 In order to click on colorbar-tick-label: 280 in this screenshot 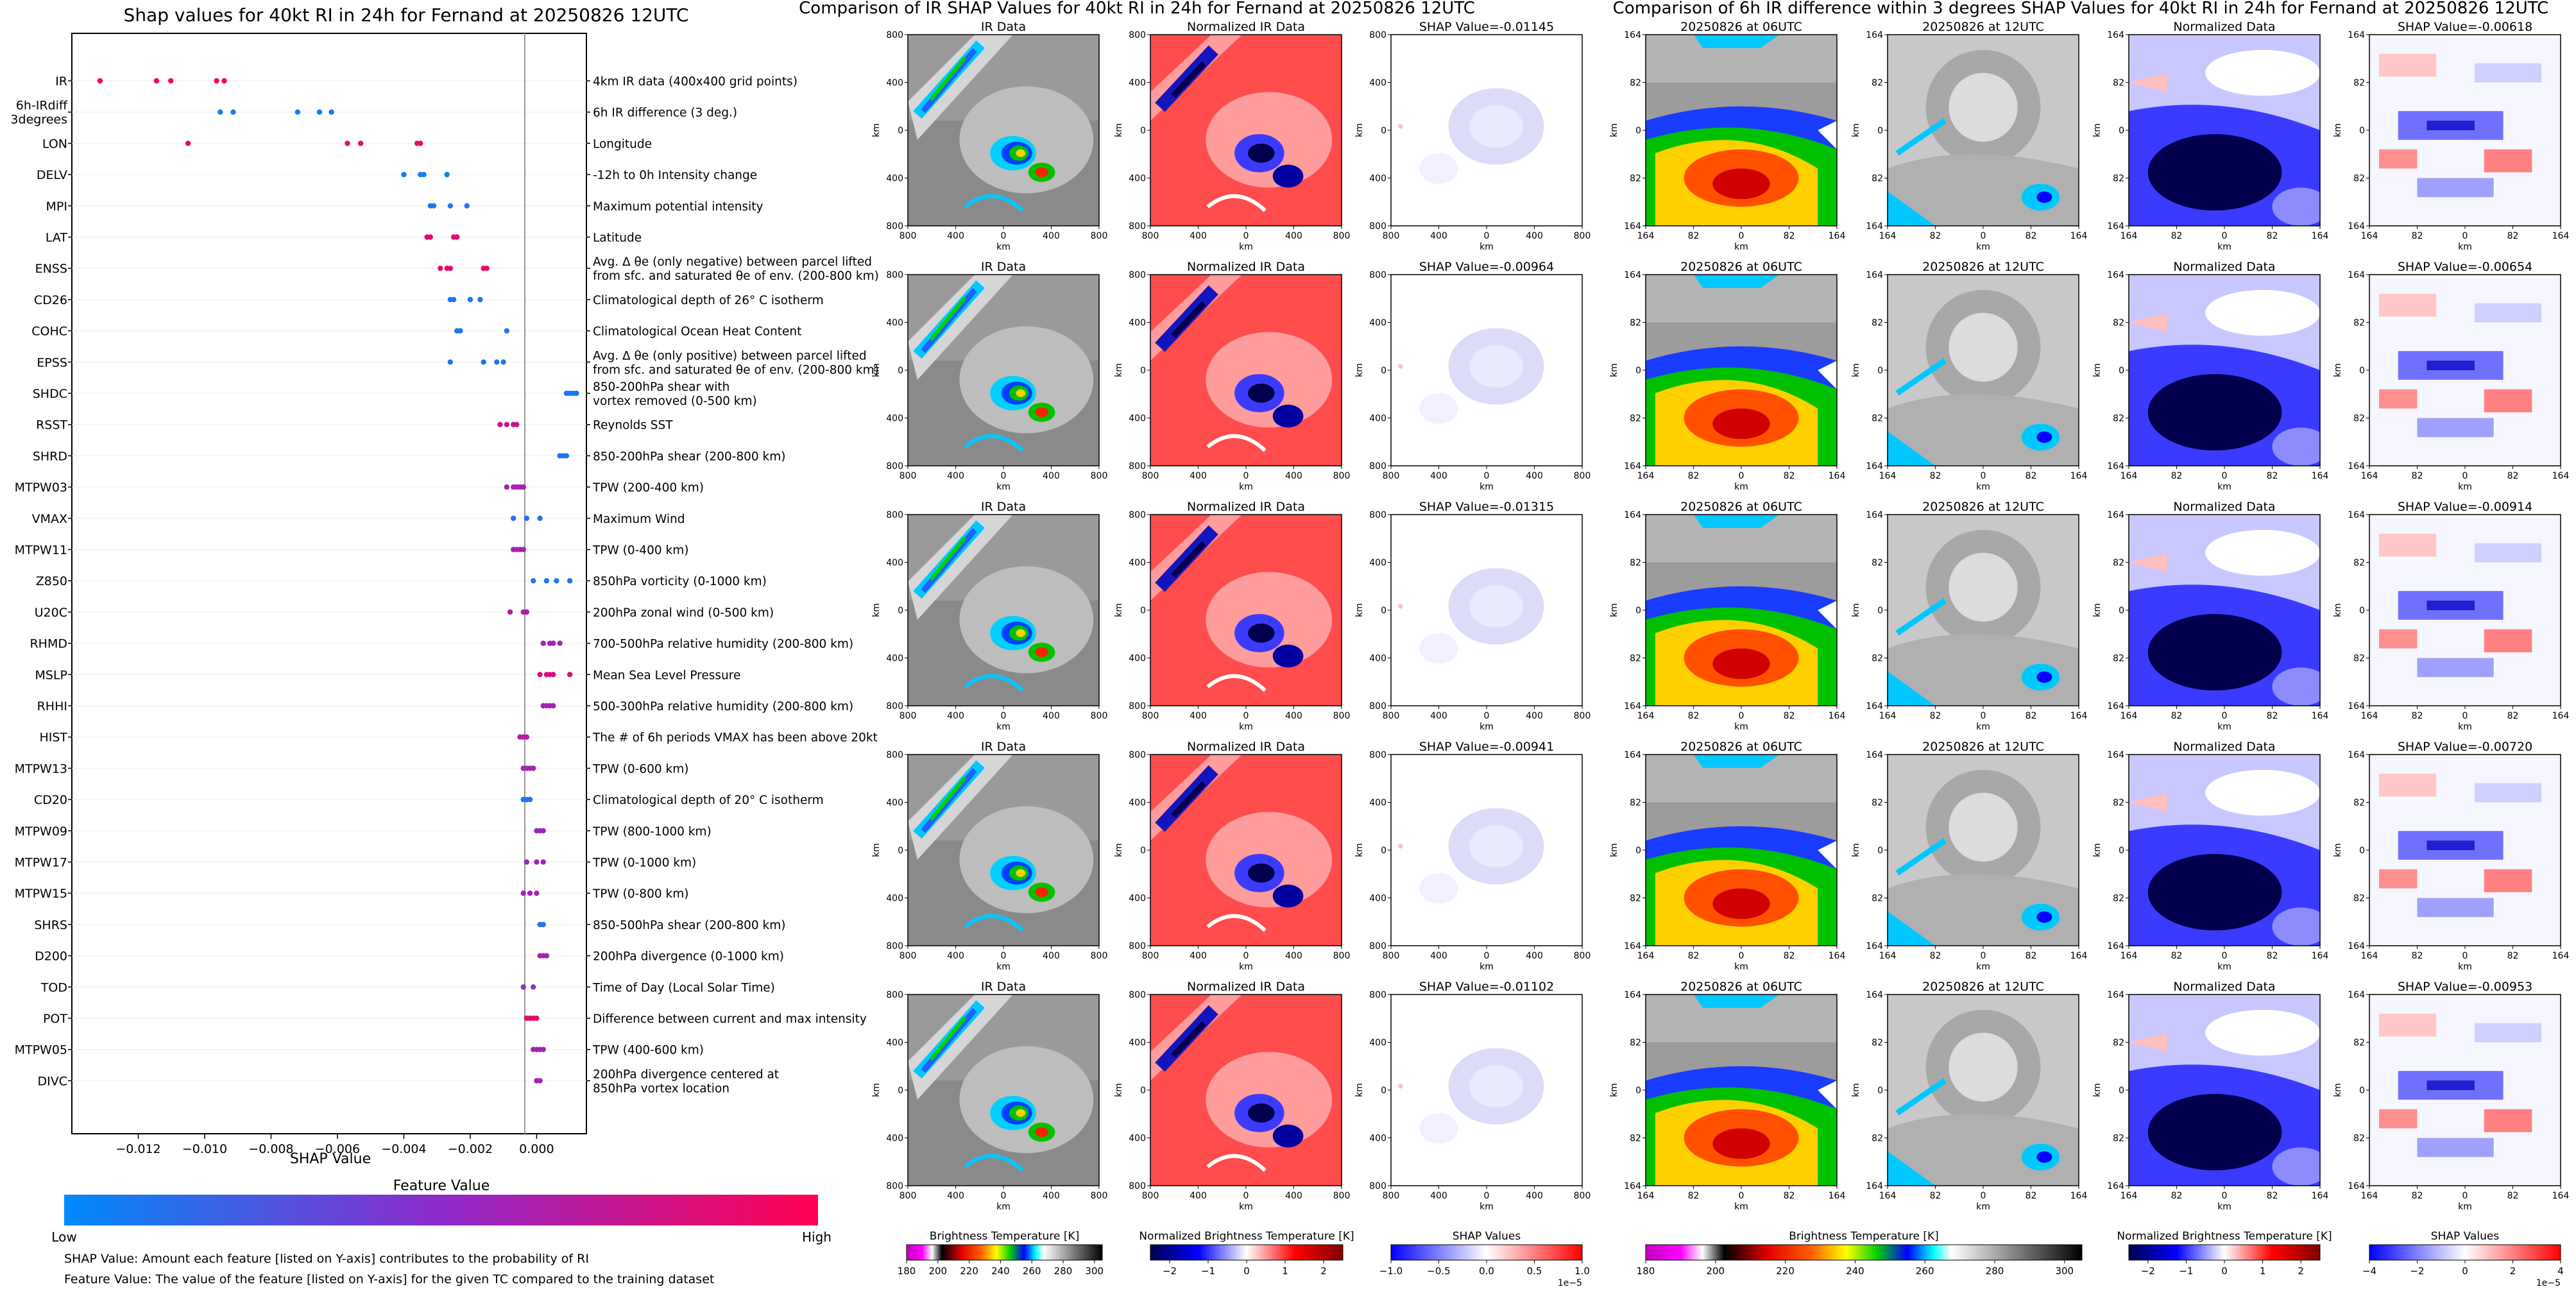, I will do `click(1063, 1271)`.